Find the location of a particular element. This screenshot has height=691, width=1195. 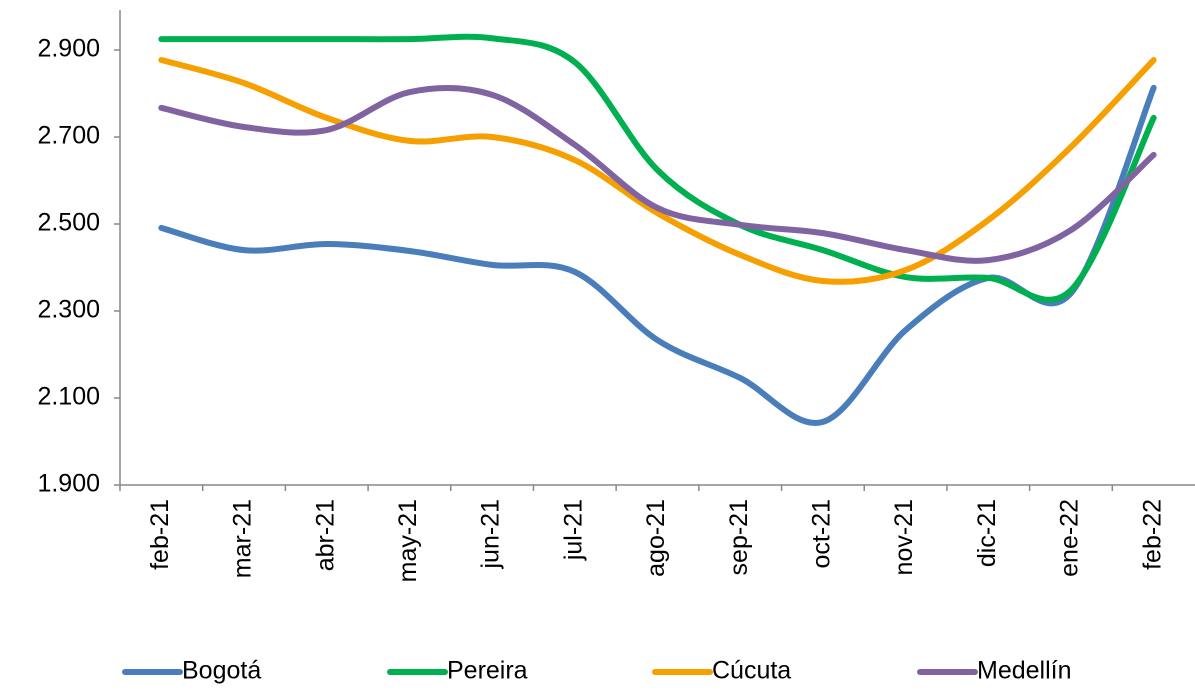

x-tick-label: oct-21 is located at coordinates (821, 533).